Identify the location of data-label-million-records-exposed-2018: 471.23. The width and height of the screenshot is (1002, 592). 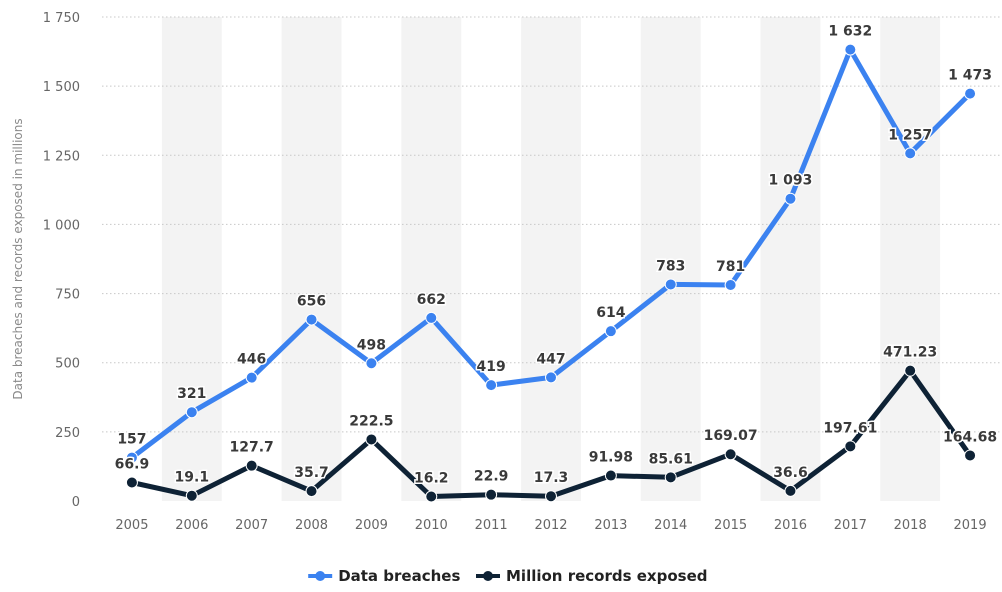
(910, 353).